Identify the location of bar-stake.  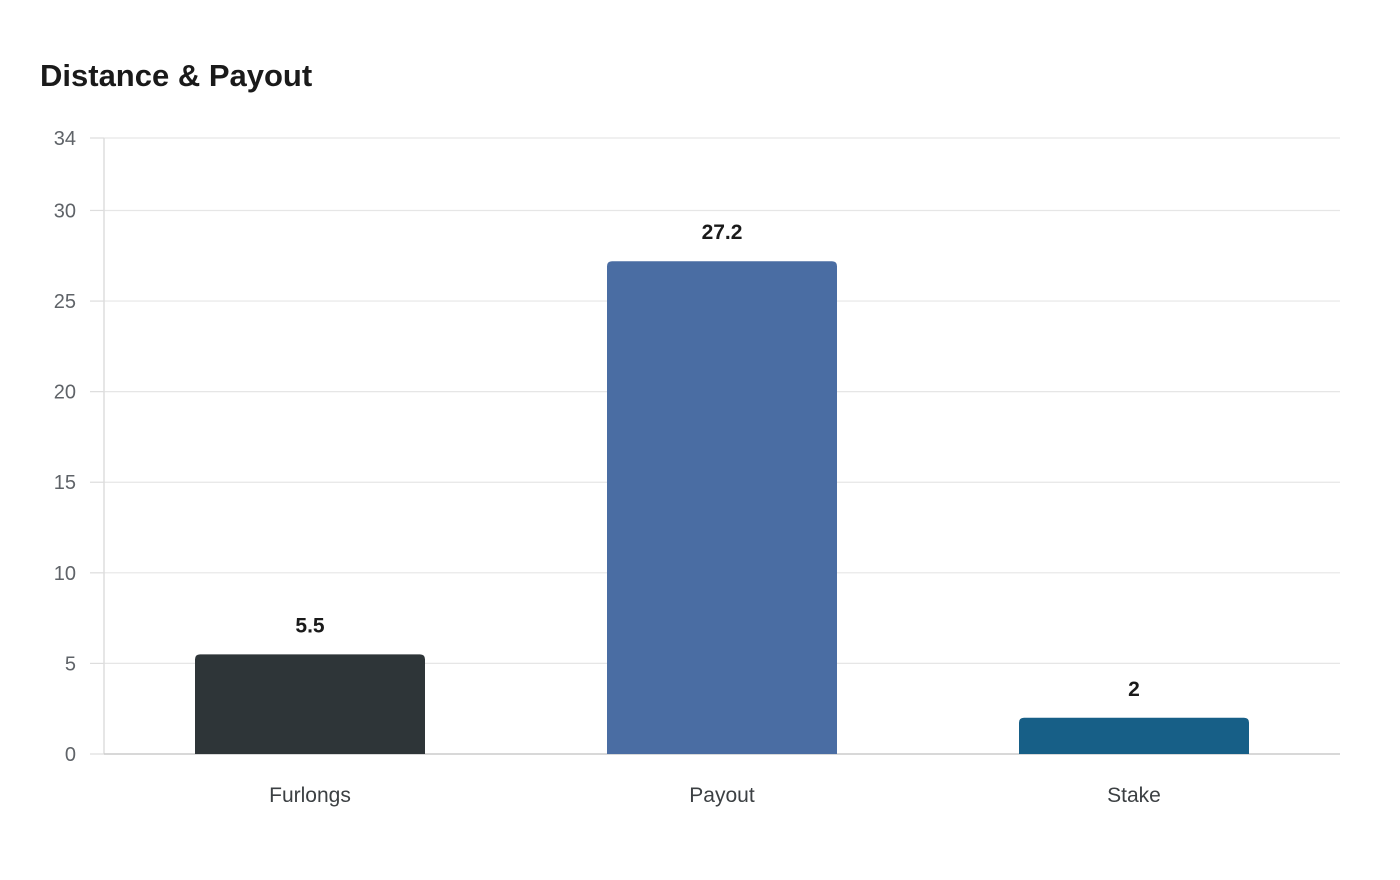
(1134, 735).